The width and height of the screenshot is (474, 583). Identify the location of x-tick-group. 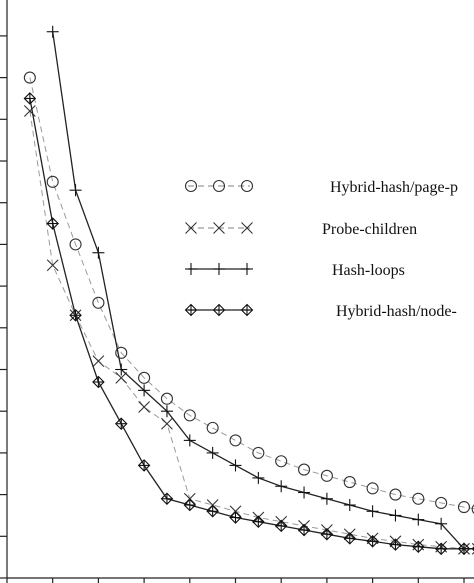
(235, 580).